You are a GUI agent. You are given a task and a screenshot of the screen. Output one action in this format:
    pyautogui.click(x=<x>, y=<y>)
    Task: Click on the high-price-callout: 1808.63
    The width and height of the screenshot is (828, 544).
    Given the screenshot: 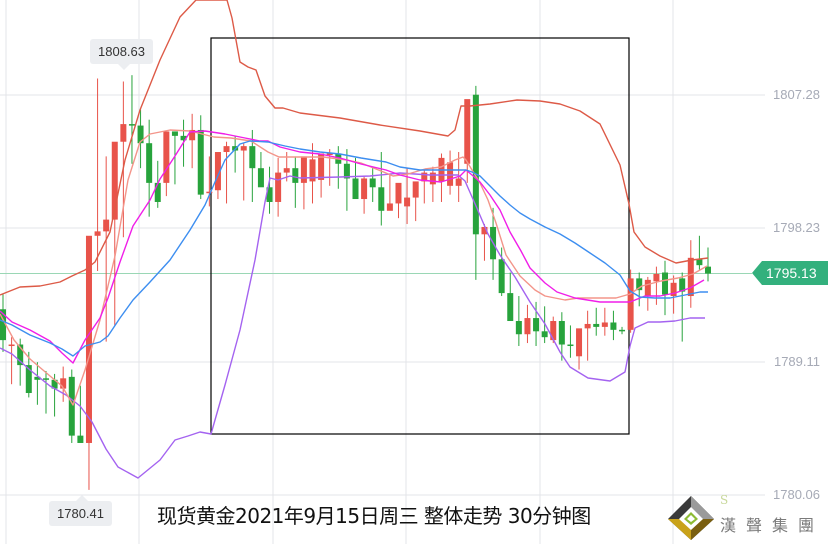 What is the action you would take?
    pyautogui.click(x=121, y=54)
    